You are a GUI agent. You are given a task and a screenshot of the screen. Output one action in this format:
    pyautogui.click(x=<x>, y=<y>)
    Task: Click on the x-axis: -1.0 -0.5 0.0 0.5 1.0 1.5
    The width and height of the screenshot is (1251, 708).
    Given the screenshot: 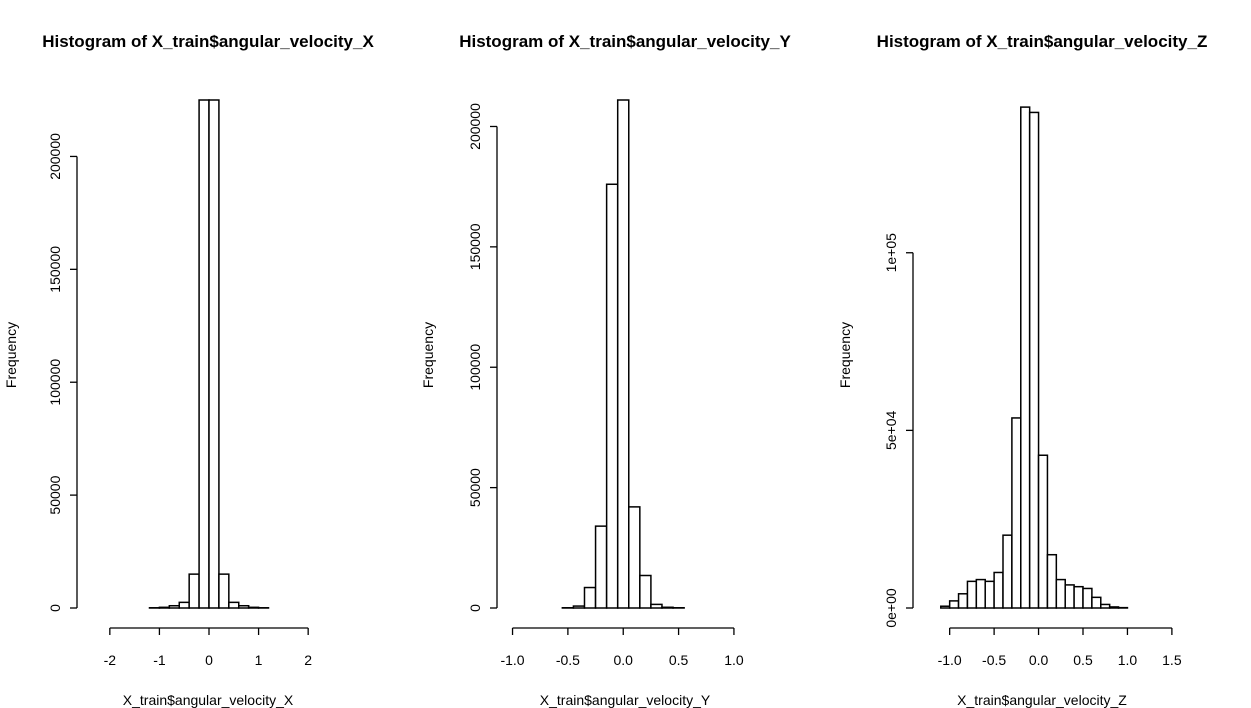 What is the action you would take?
    pyautogui.click(x=1060, y=647)
    